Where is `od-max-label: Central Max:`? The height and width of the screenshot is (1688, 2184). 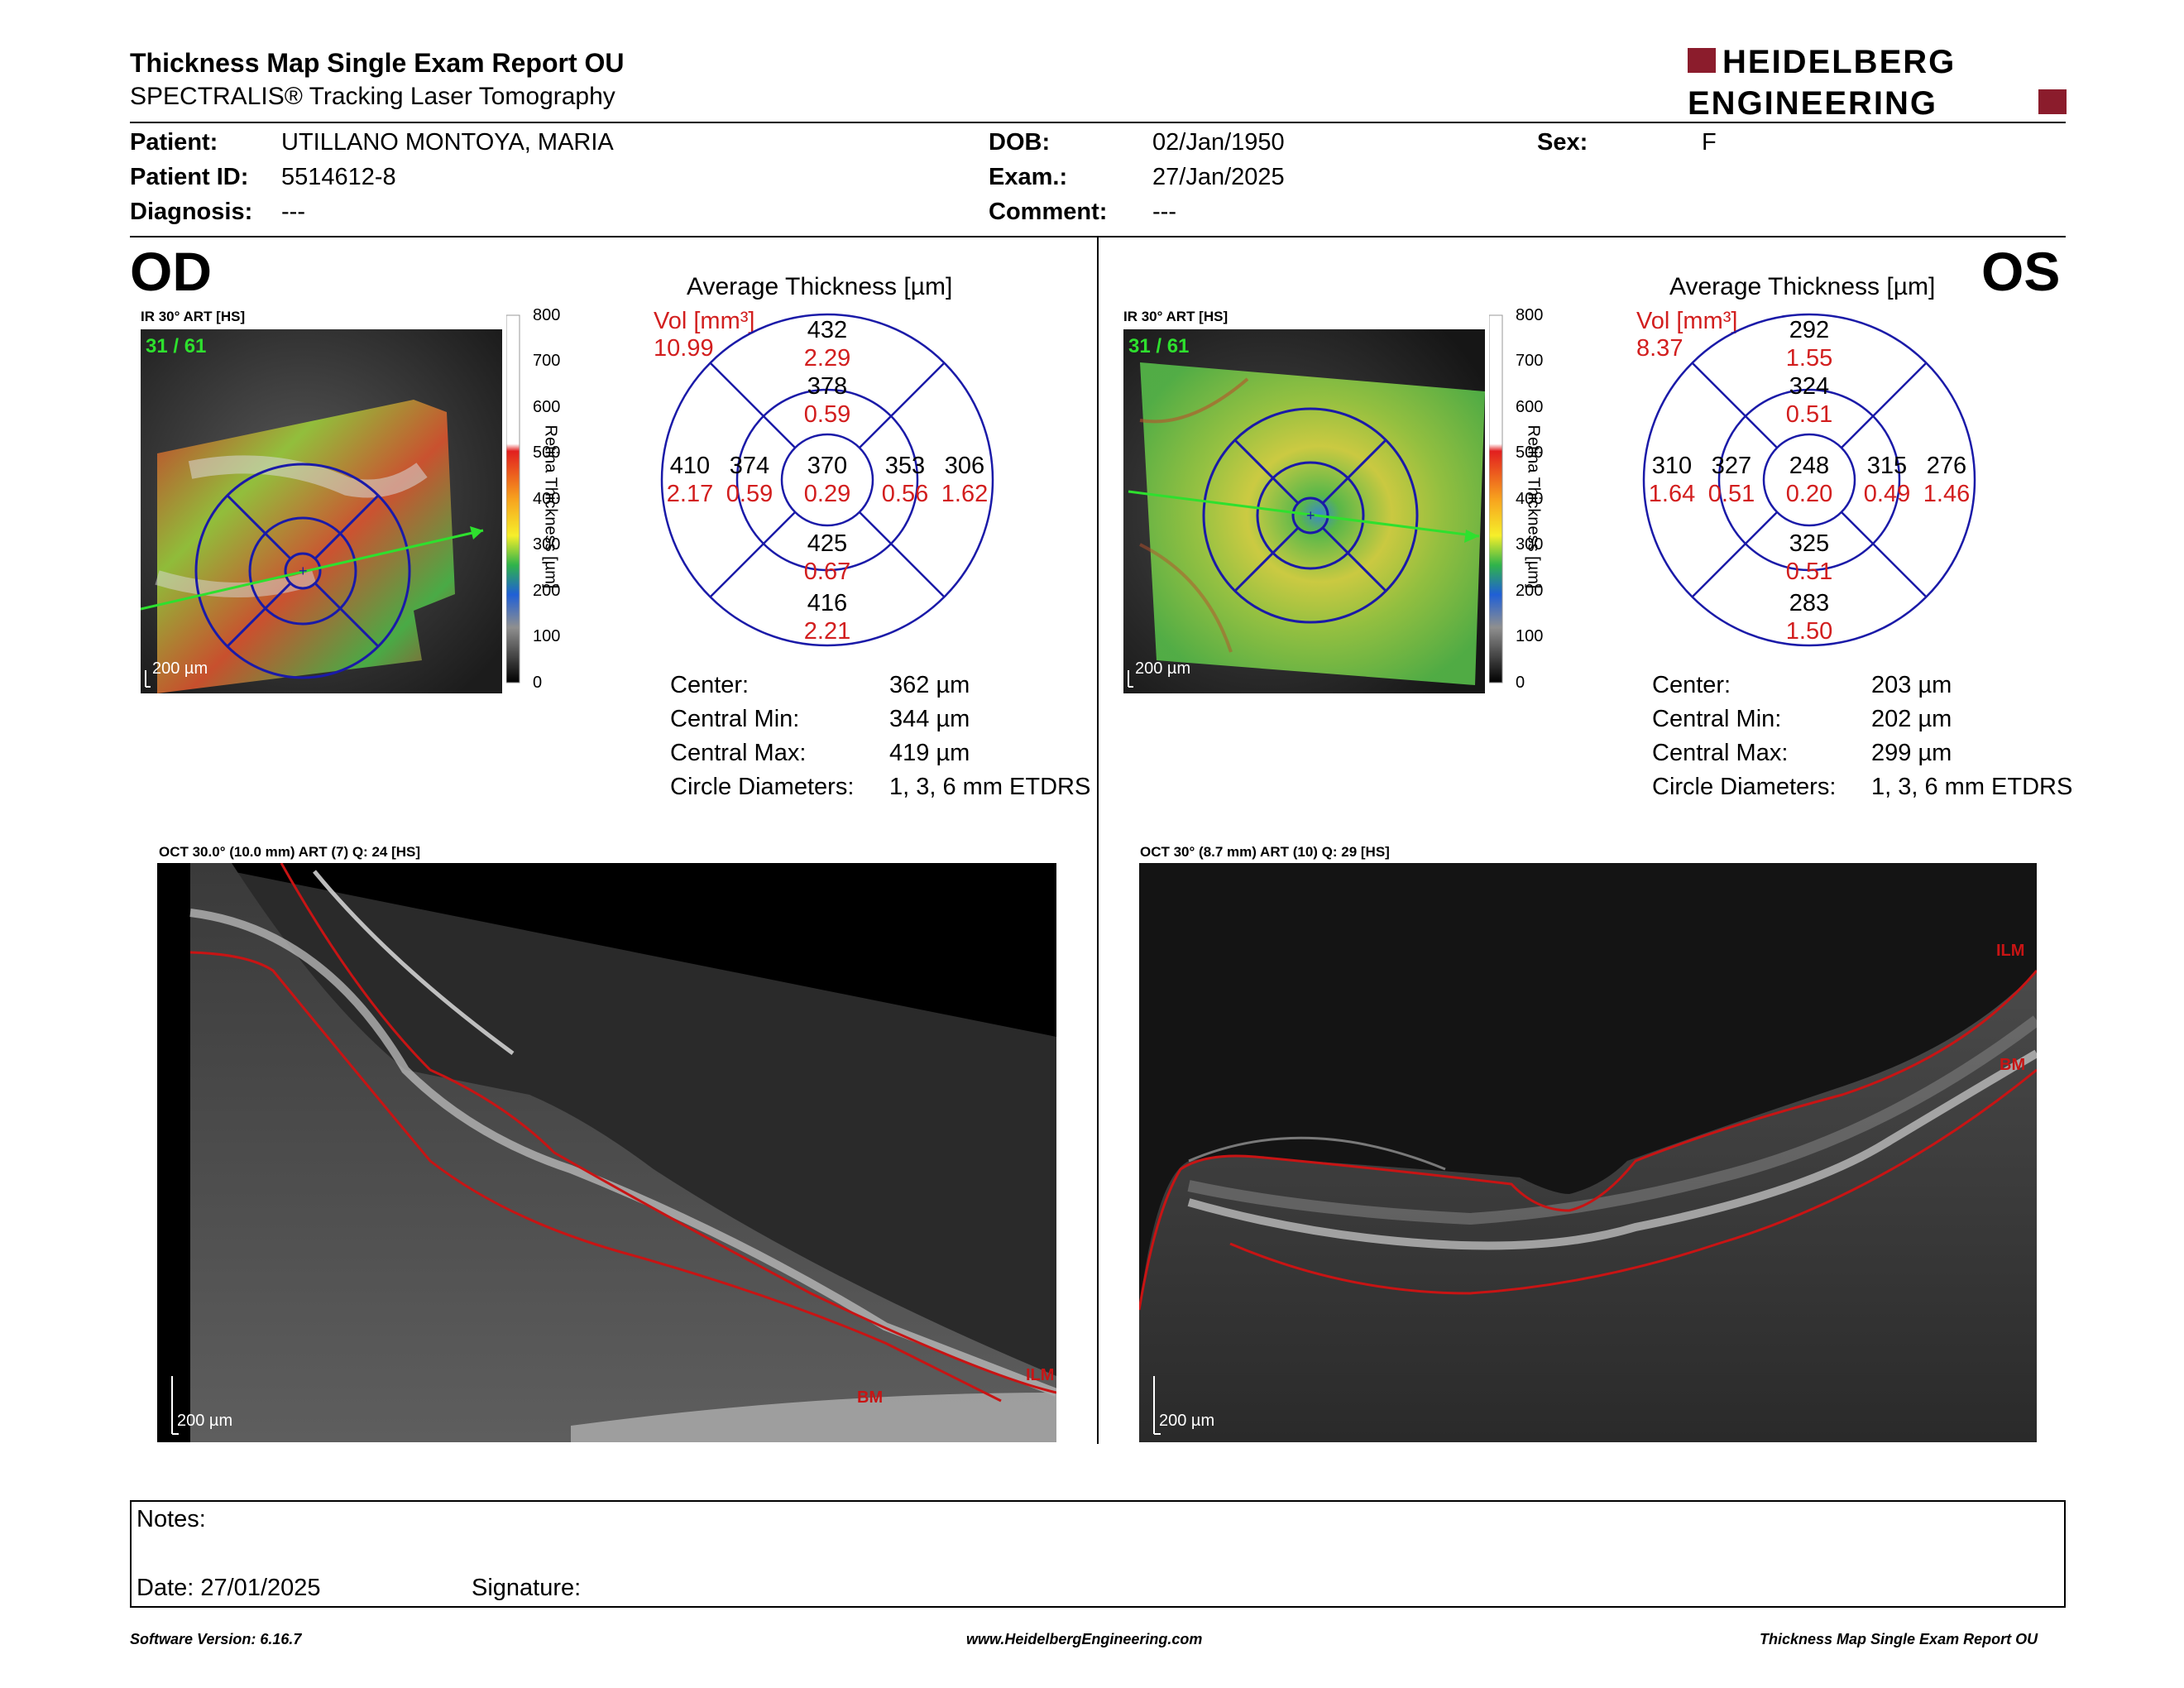 od-max-label: Central Max: is located at coordinates (738, 753).